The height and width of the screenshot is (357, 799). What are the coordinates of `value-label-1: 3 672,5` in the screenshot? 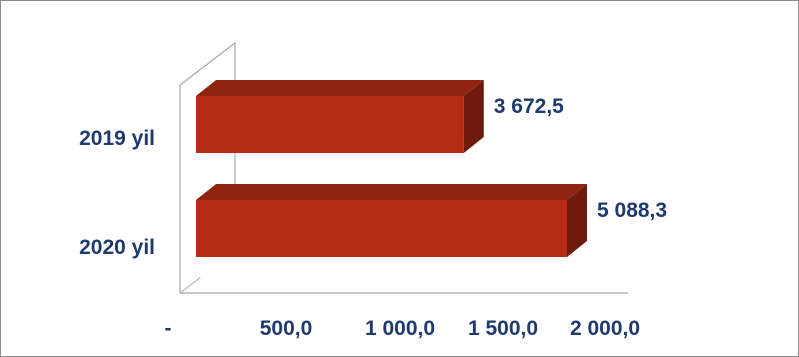 It's located at (529, 106).